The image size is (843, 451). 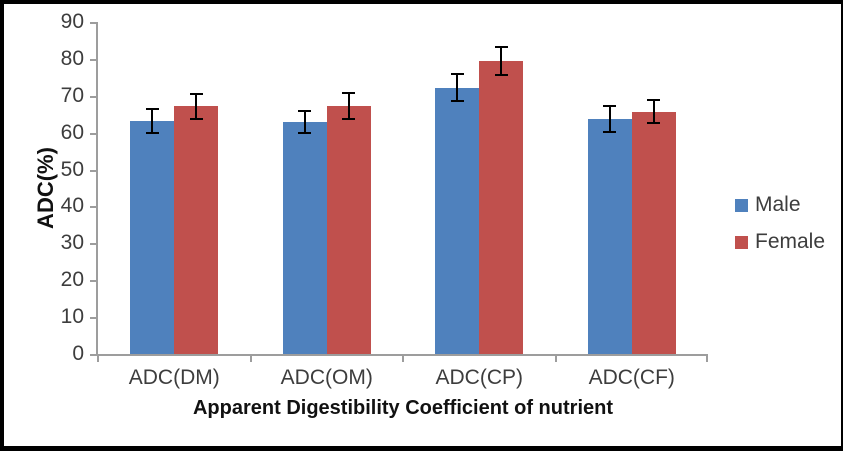 I want to click on y-axis-tick-label: 30, so click(x=72, y=243).